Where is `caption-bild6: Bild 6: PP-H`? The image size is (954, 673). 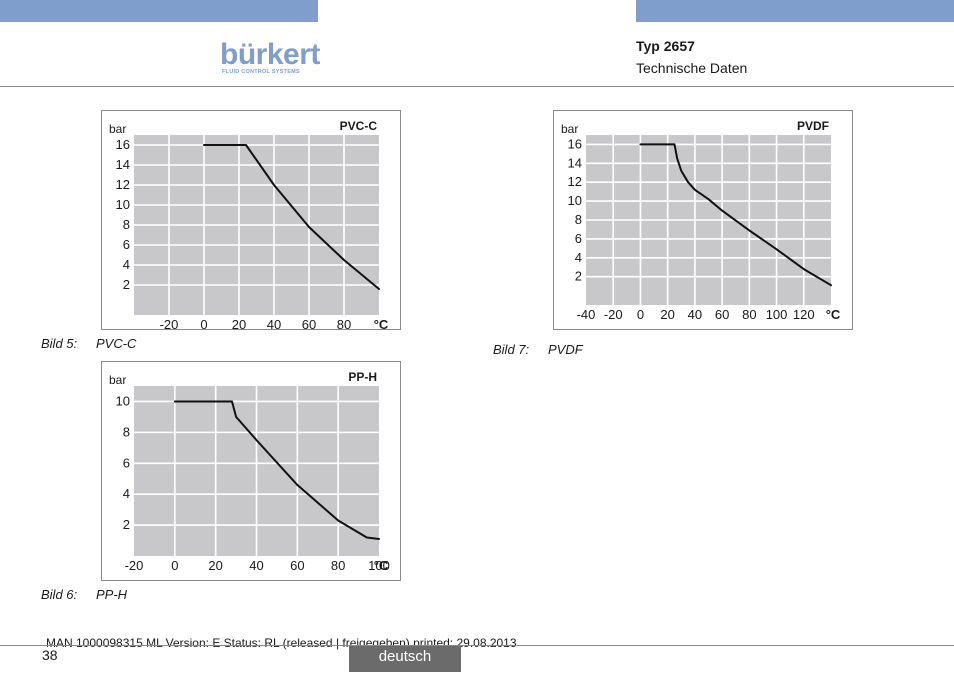
caption-bild6: Bild 6: PP-H is located at coordinates (84, 594).